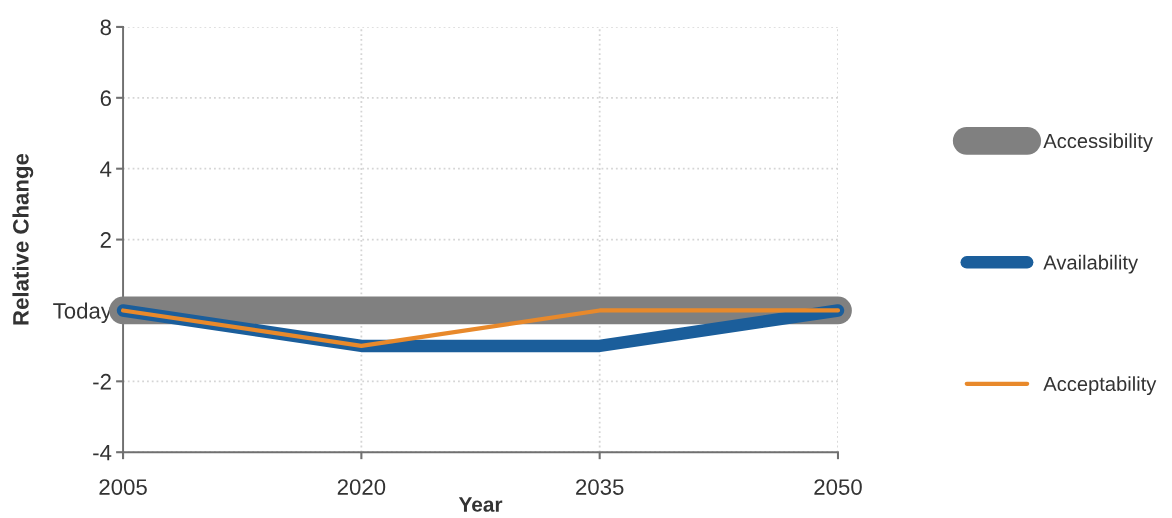 The image size is (1172, 518). What do you see at coordinates (102, 381) in the screenshot?
I see `y-tick-label: -2` at bounding box center [102, 381].